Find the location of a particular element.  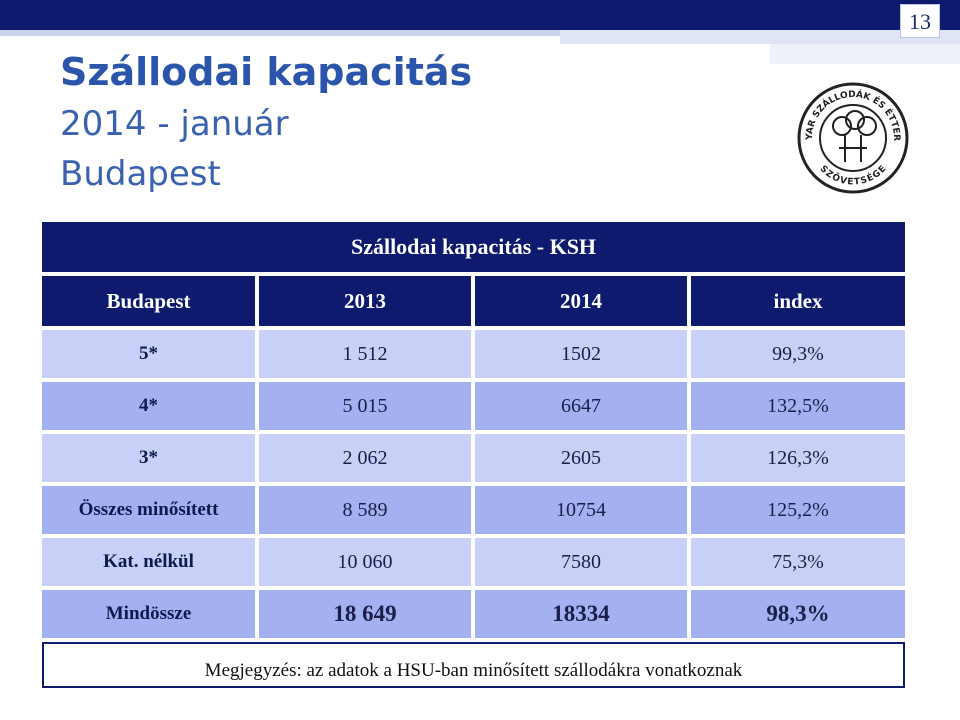

table-cell: 10754 is located at coordinates (581, 510).